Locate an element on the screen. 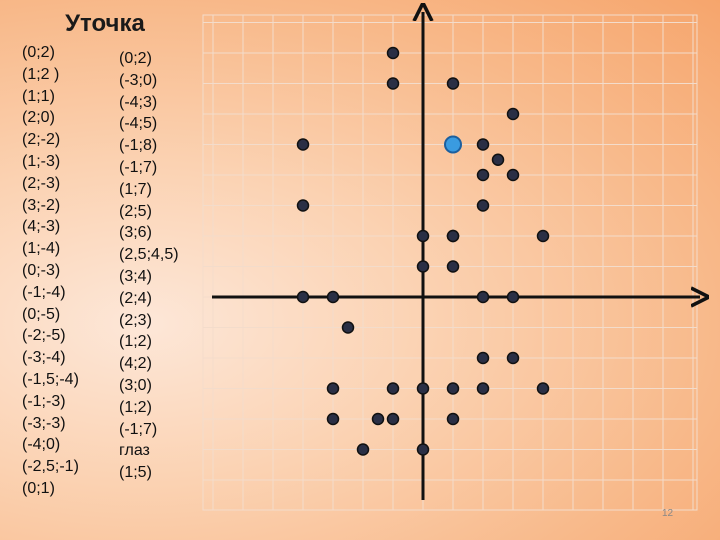  coordinate: (1;7) is located at coordinates (135, 189).